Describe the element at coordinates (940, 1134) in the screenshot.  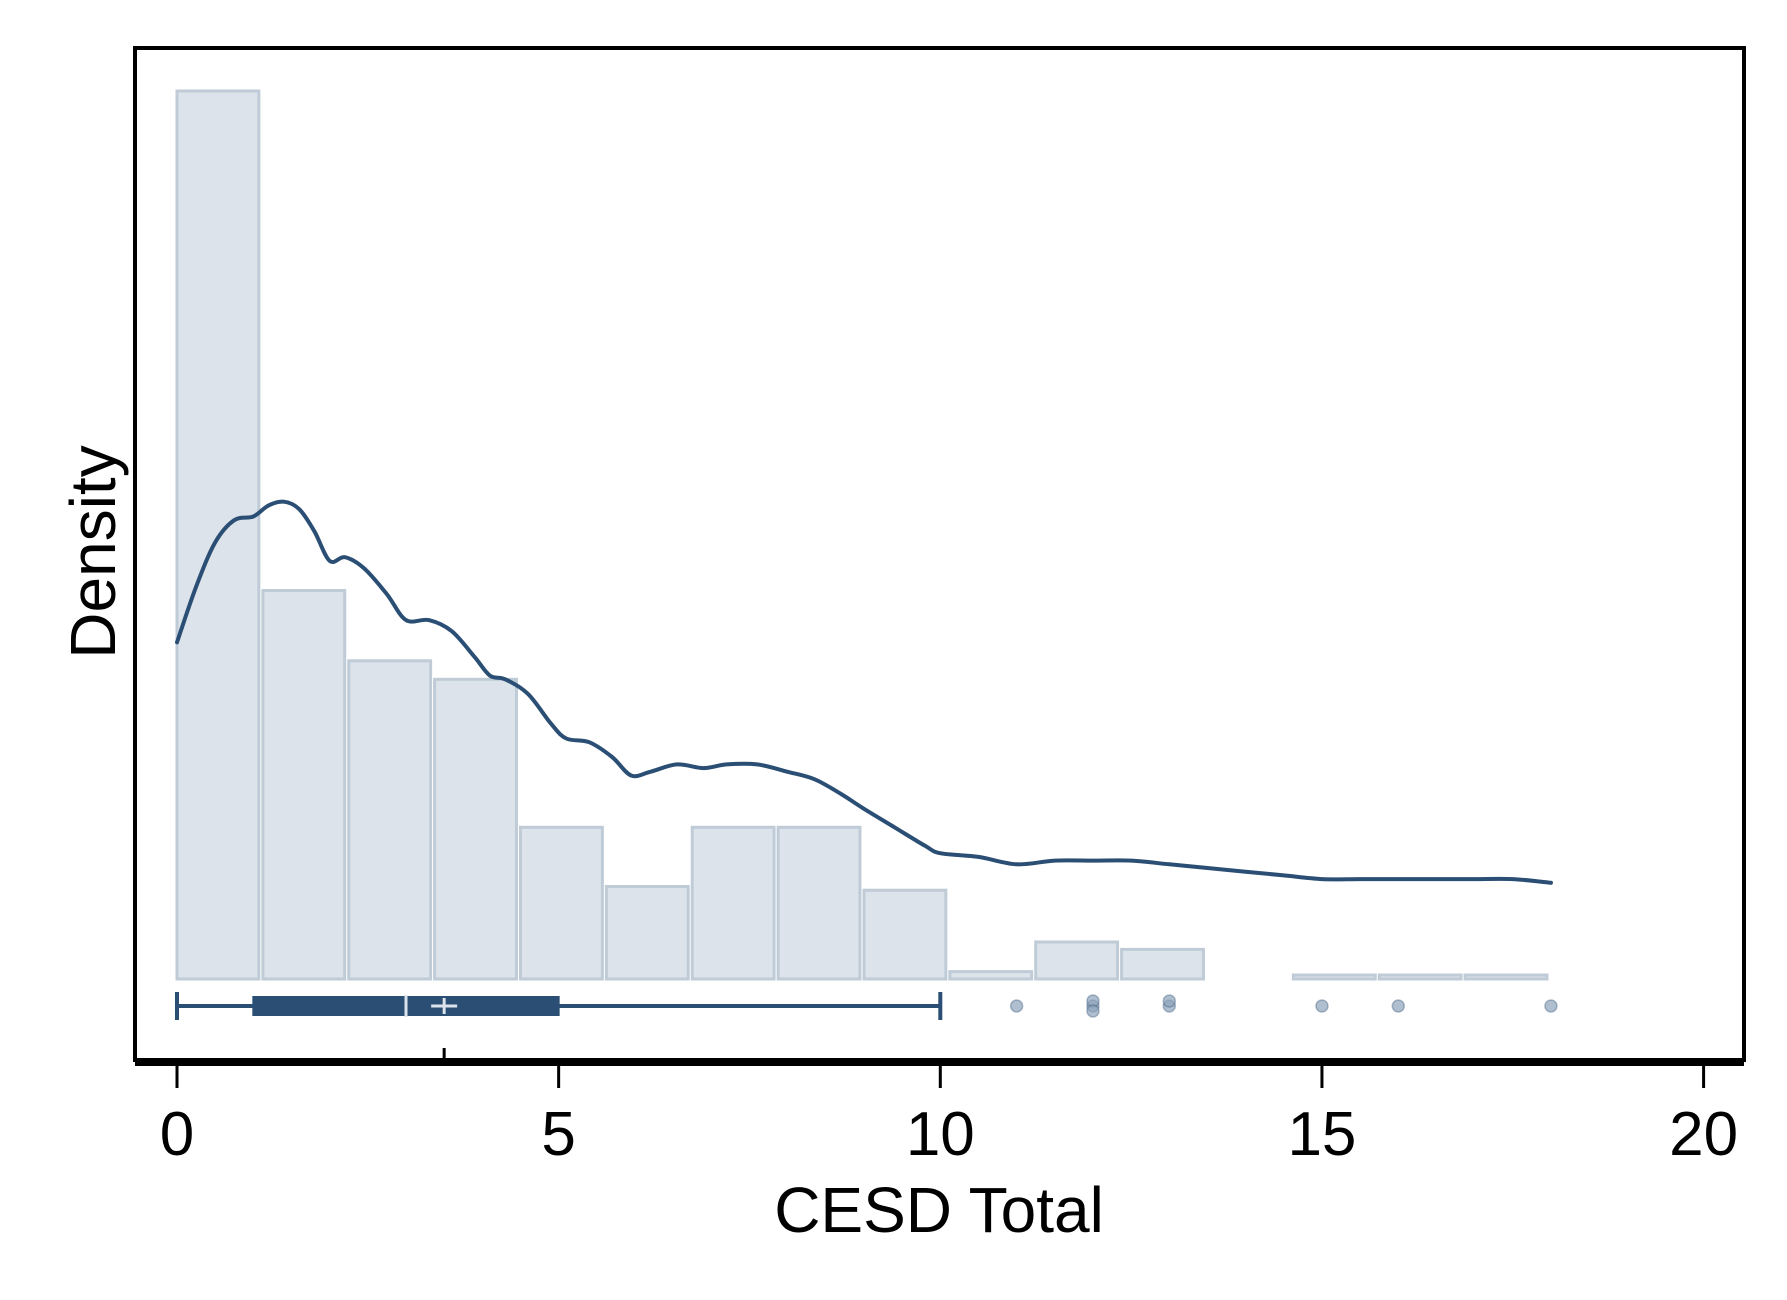
I see `x-tick-label: 10` at that location.